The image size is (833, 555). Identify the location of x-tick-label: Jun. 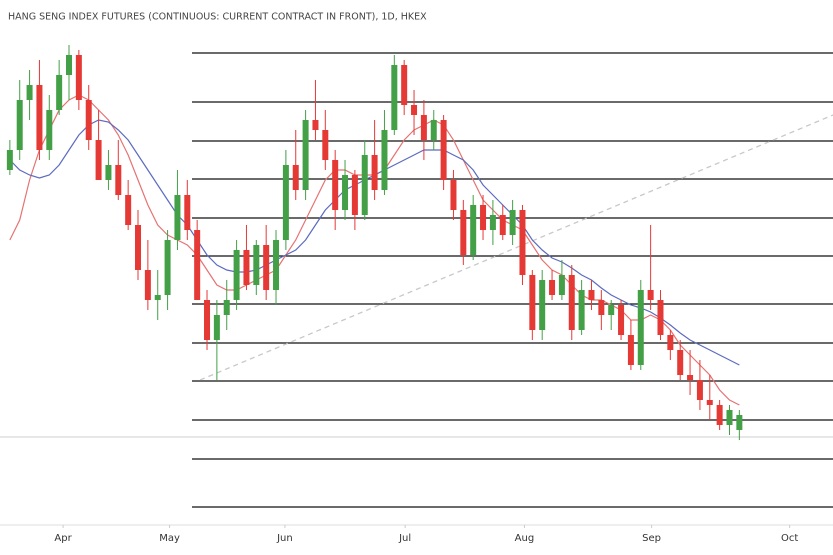
(284, 538).